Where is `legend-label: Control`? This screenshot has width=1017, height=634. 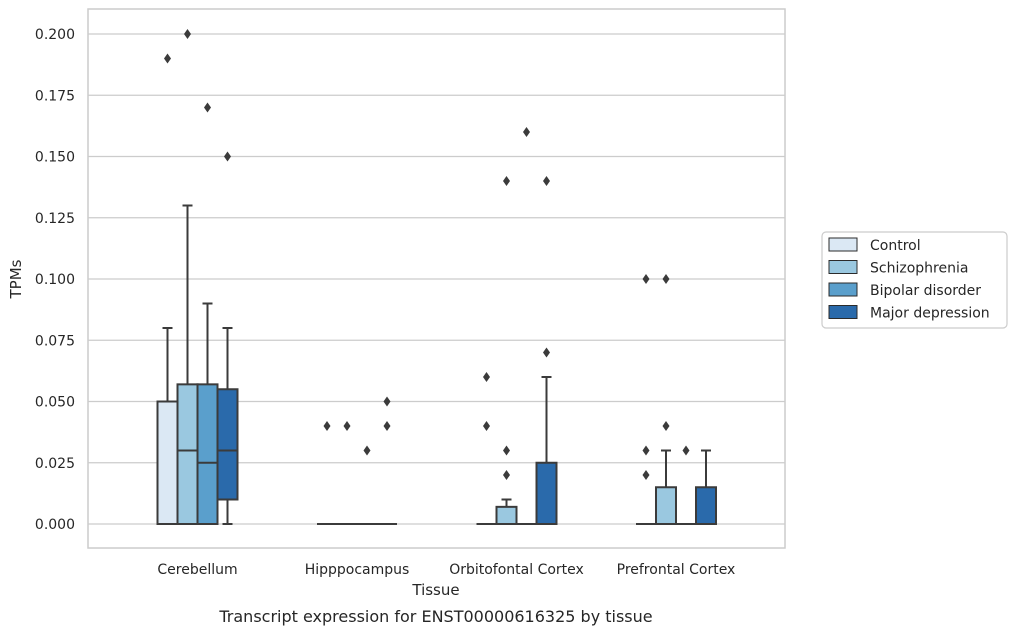
legend-label: Control is located at coordinates (895, 246).